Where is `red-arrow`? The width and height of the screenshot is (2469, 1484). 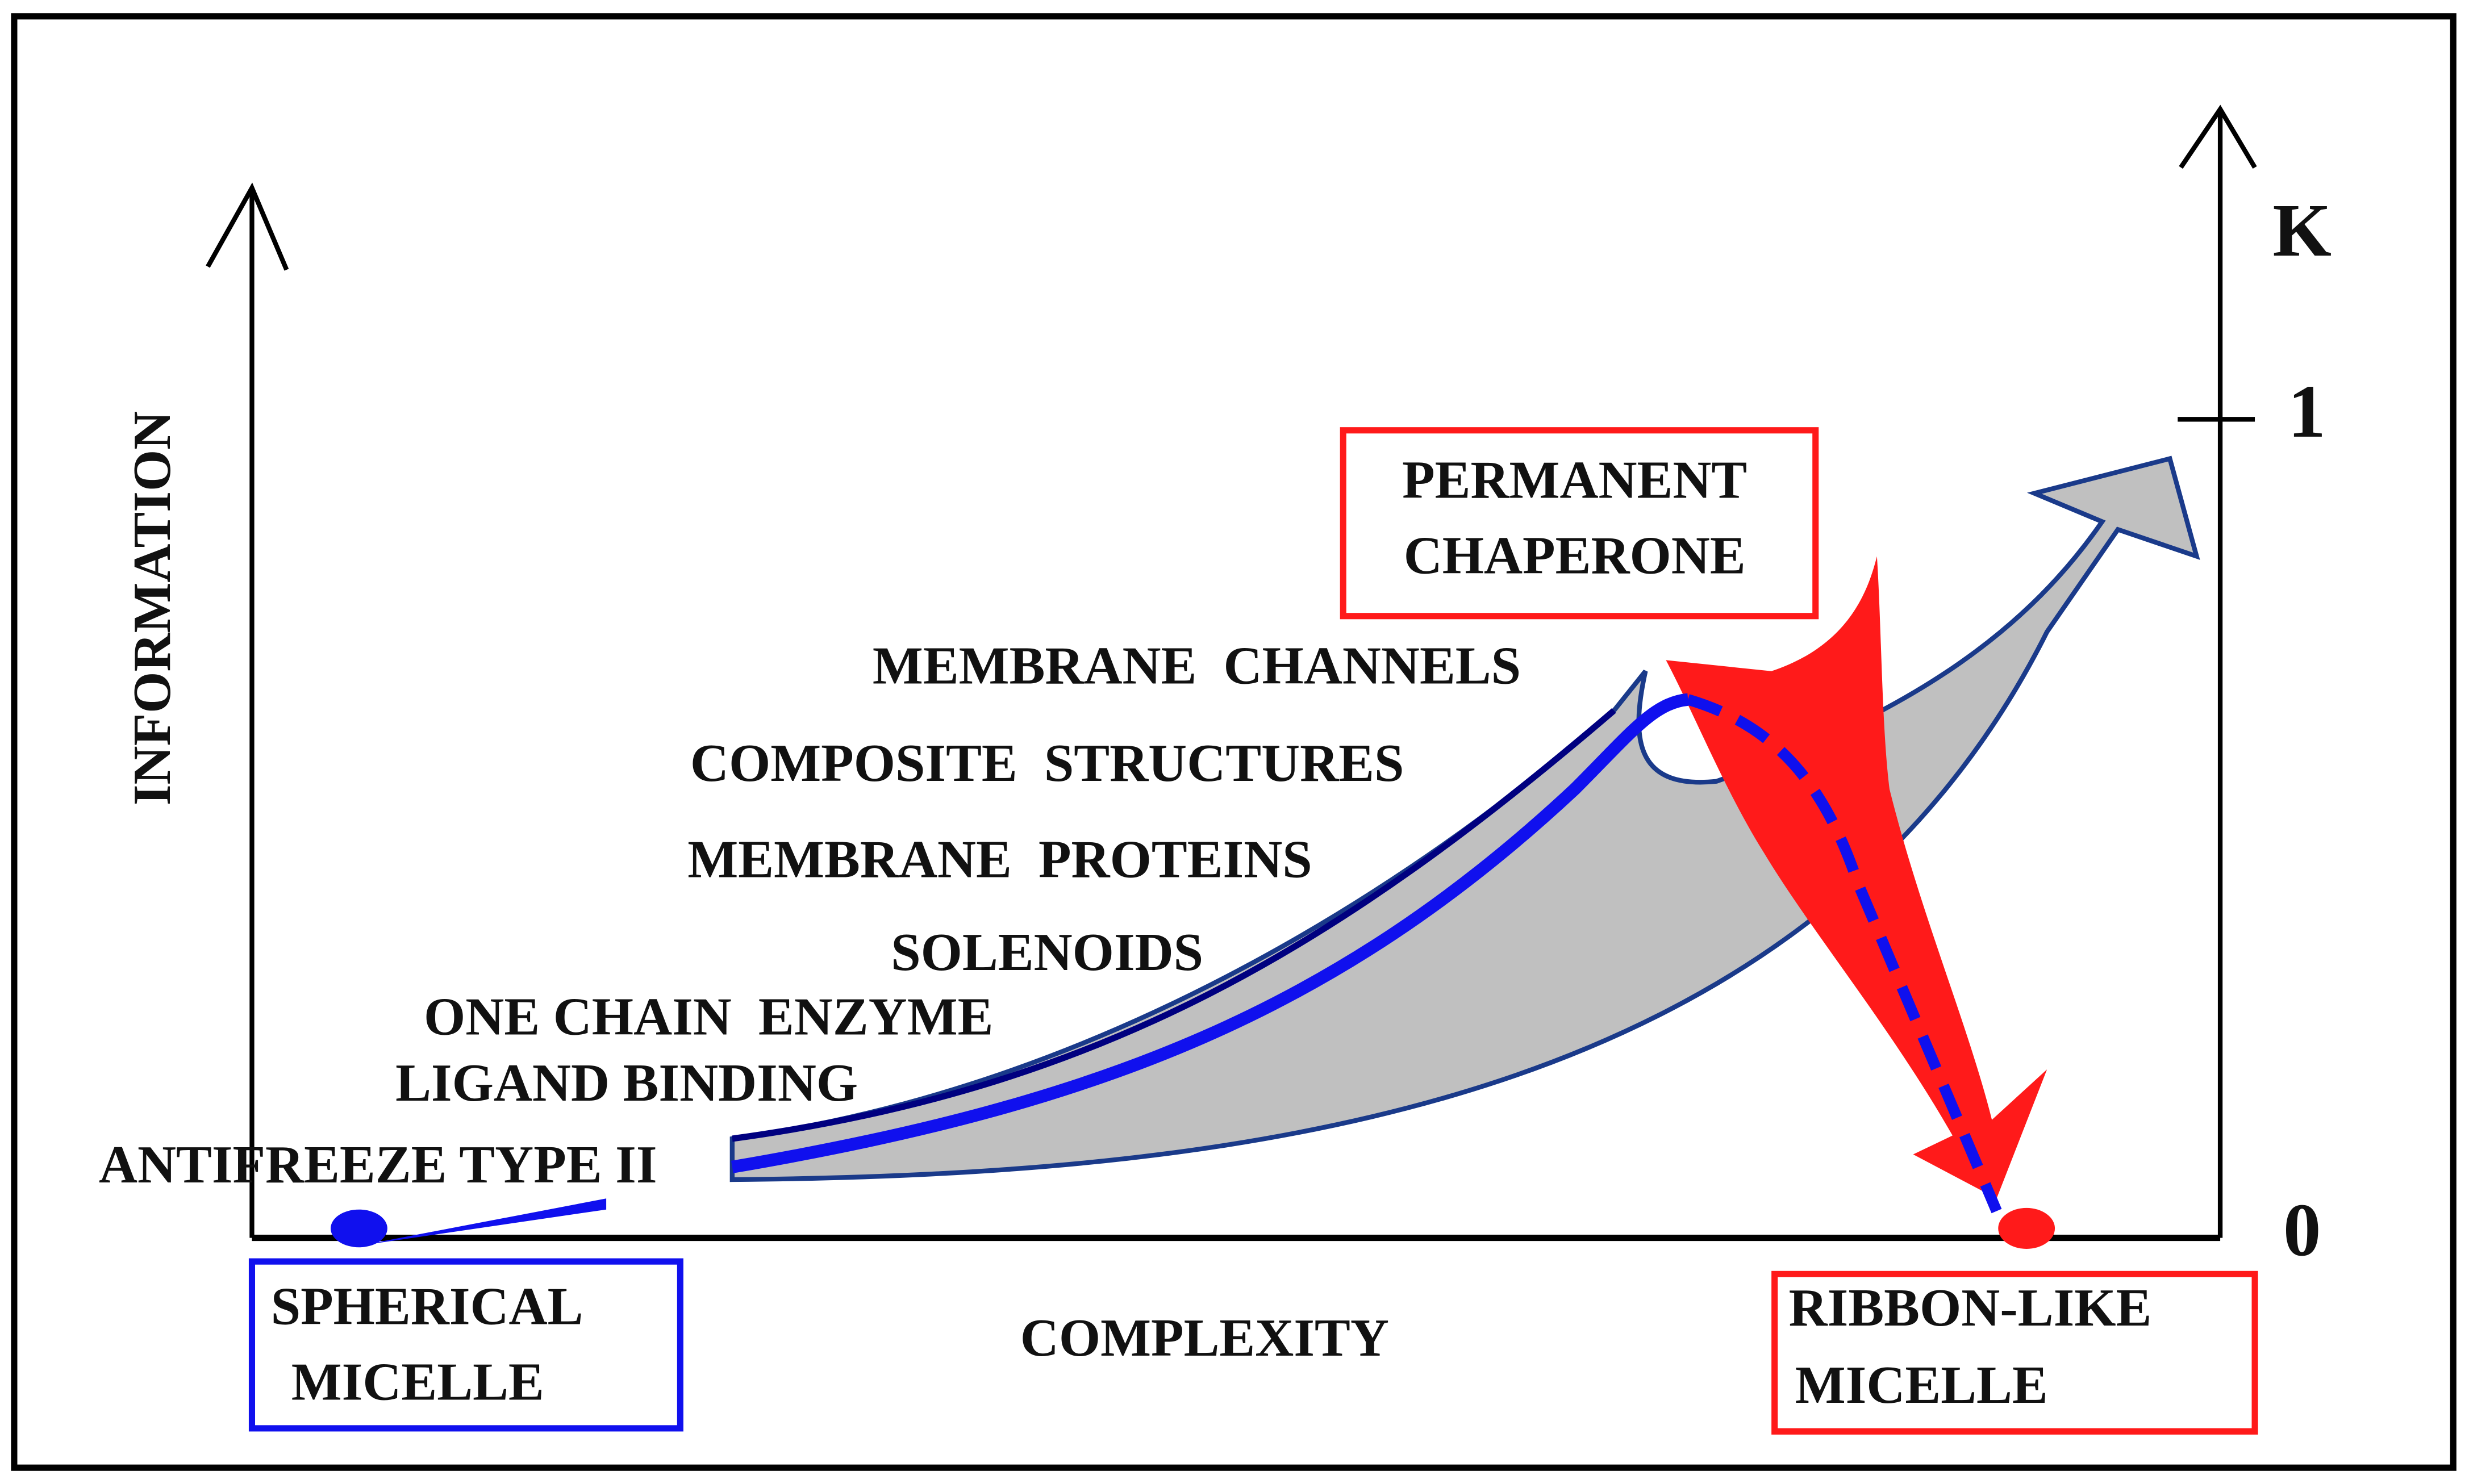 red-arrow is located at coordinates (1856, 877).